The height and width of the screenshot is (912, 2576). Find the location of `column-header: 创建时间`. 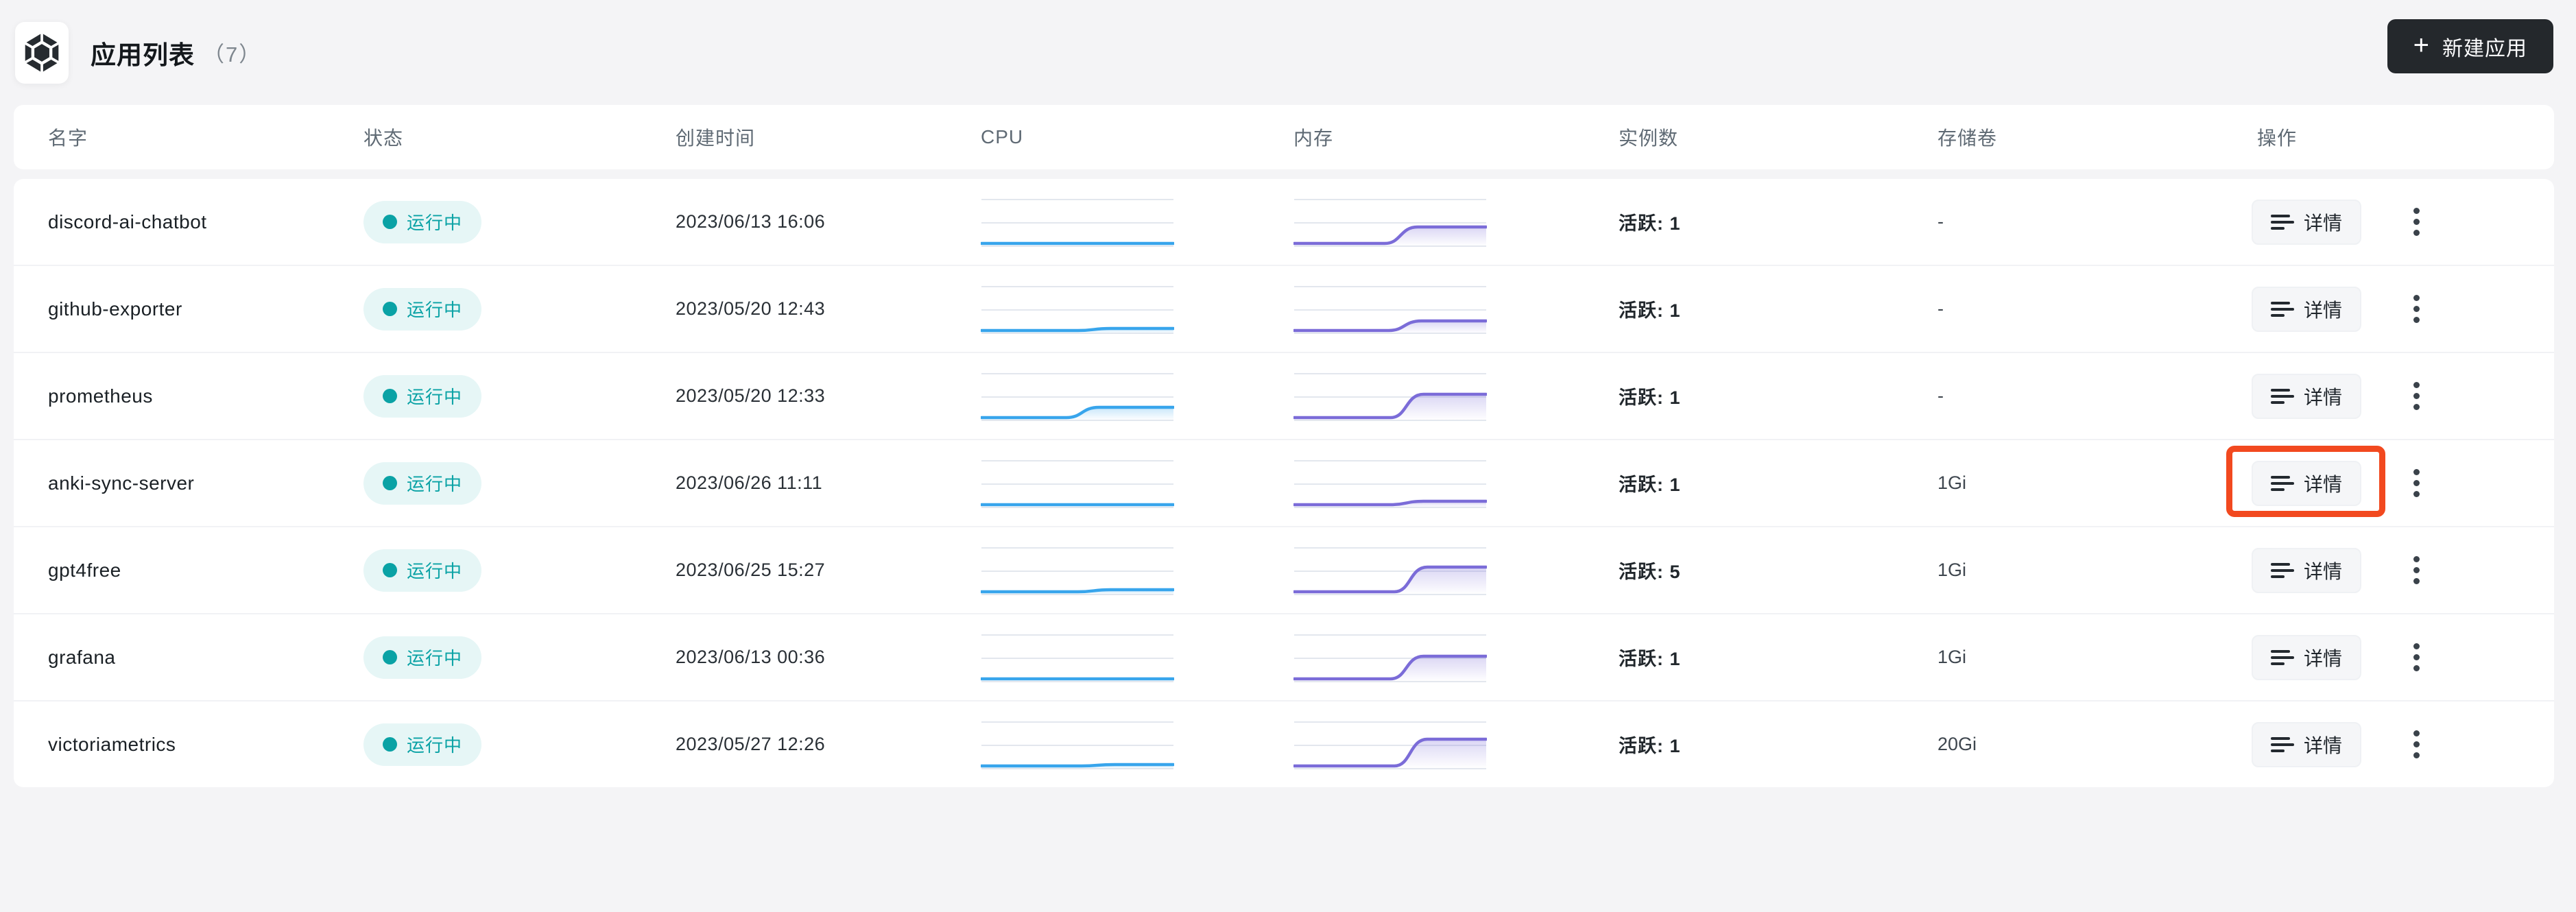

column-header: 创建时间 is located at coordinates (716, 138).